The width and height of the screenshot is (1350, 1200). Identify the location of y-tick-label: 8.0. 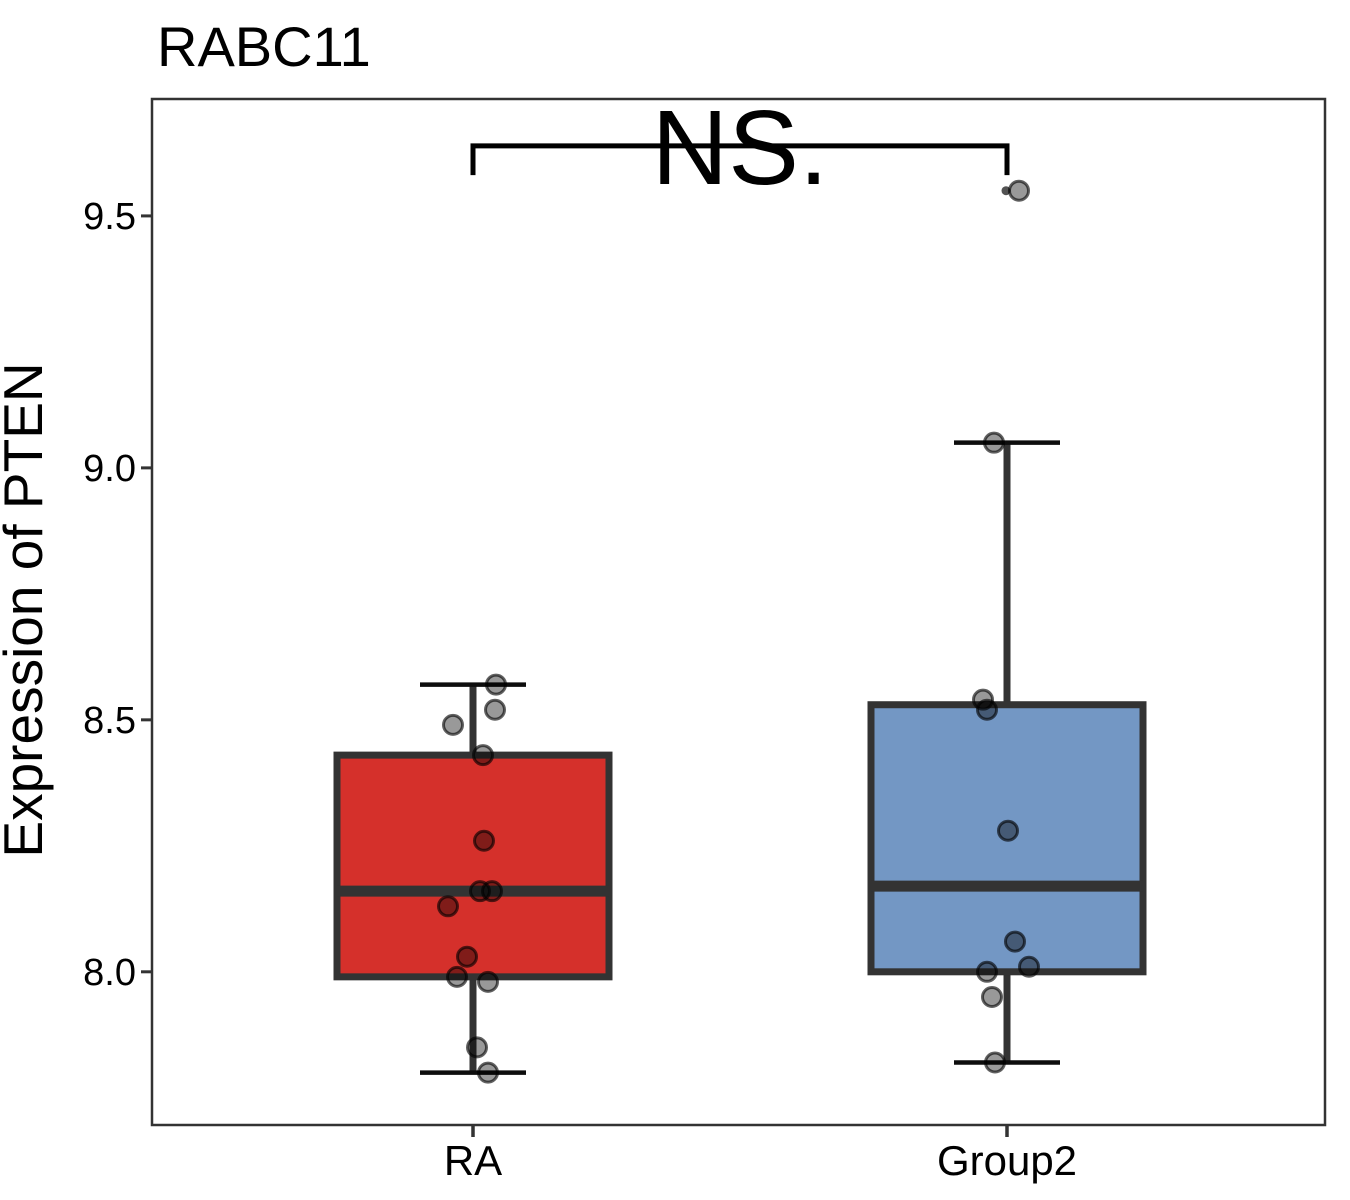
(109, 973).